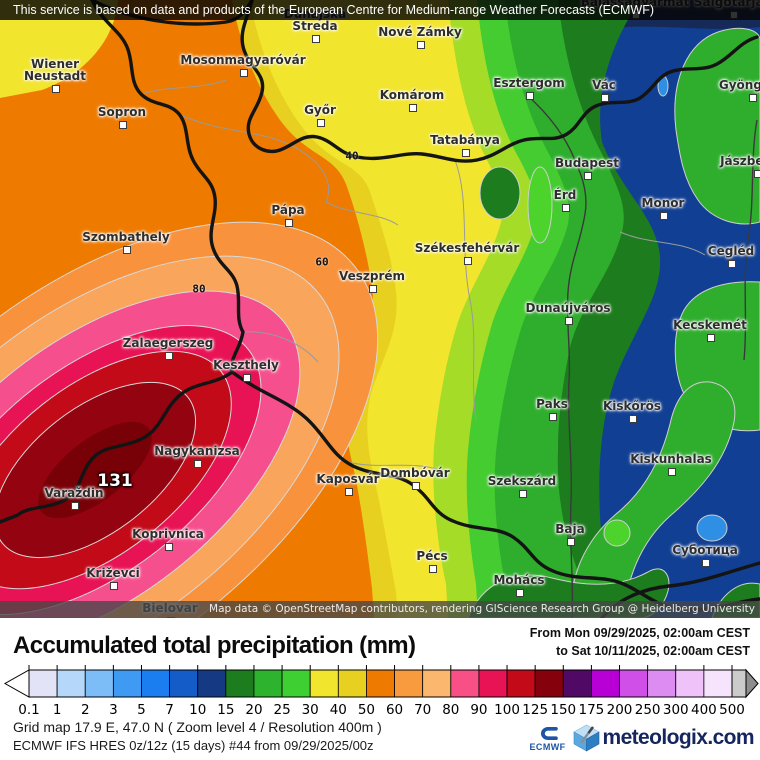  I want to click on legend-label: 3, so click(113, 710).